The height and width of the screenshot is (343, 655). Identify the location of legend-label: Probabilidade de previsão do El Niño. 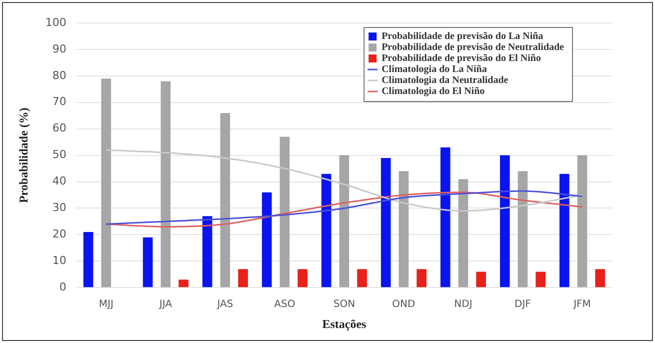
(461, 58).